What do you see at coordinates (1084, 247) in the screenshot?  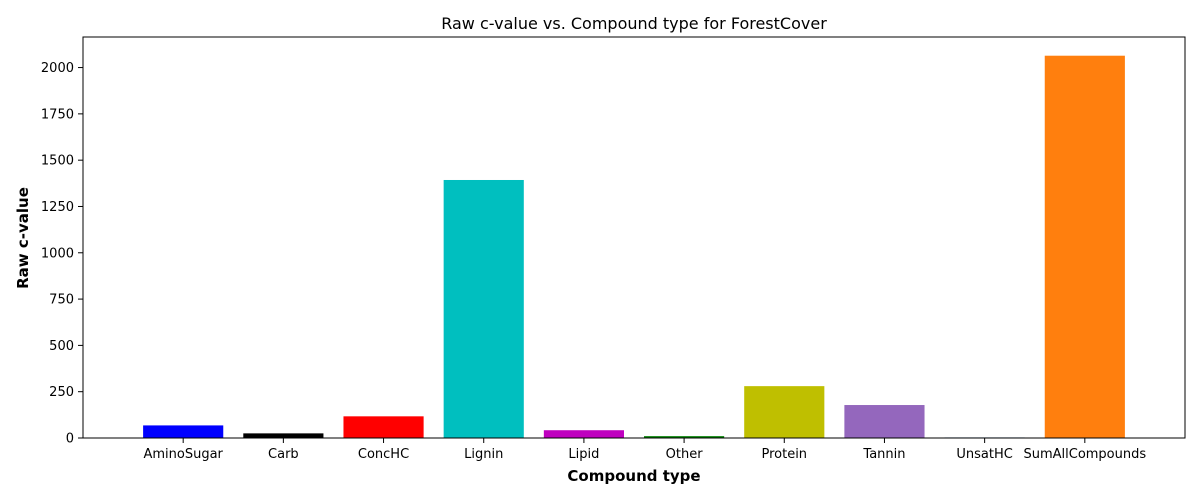 I see `bar-sumallcompounds` at bounding box center [1084, 247].